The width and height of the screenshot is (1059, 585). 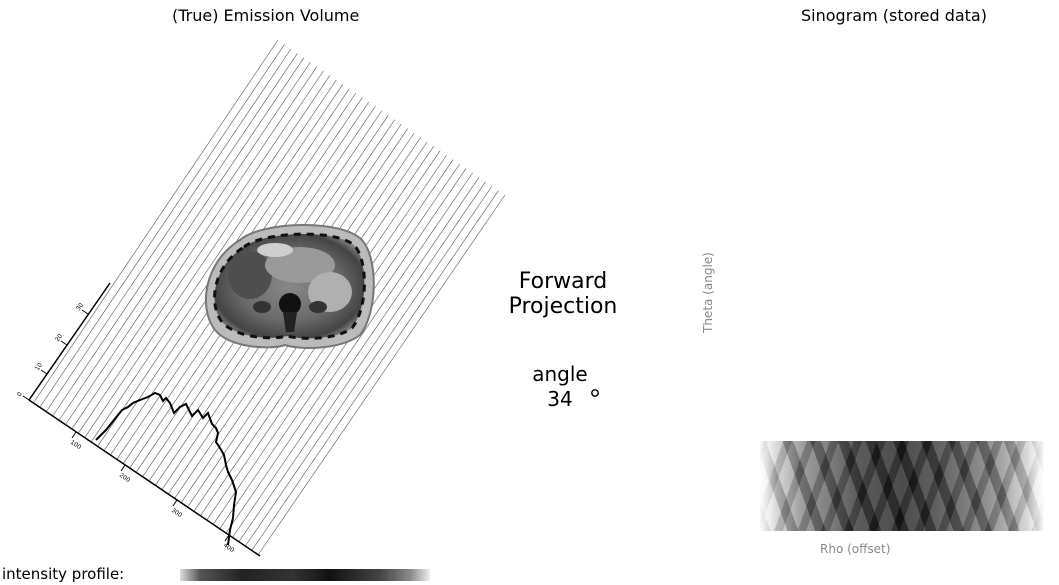 What do you see at coordinates (560, 399) in the screenshot?
I see `angle-value: 34` at bounding box center [560, 399].